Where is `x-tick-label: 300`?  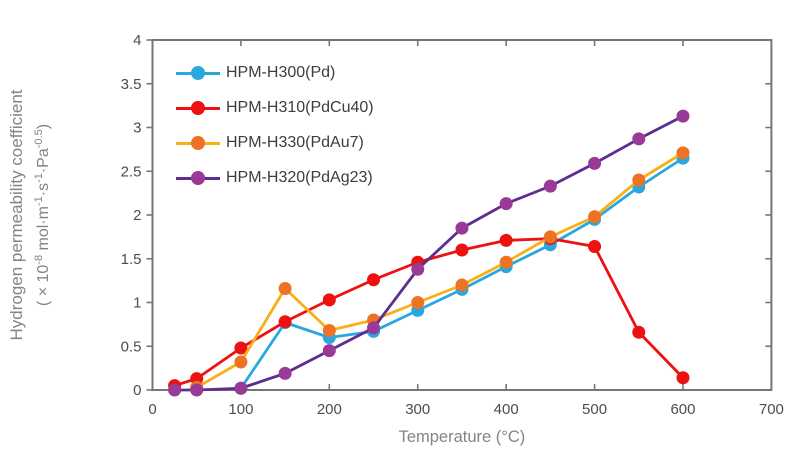
x-tick-label: 300 is located at coordinates (417, 409).